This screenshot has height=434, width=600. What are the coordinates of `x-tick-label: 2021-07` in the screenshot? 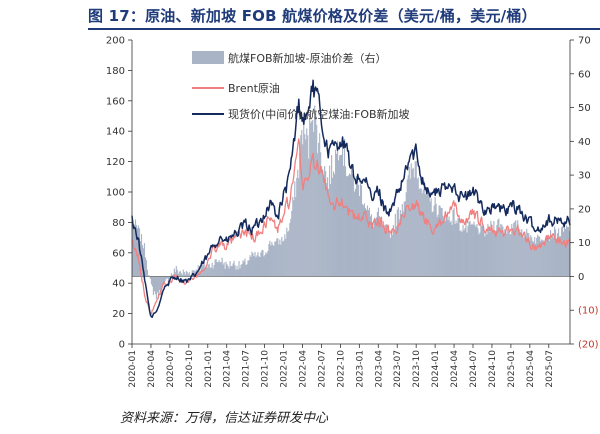 It's located at (247, 369).